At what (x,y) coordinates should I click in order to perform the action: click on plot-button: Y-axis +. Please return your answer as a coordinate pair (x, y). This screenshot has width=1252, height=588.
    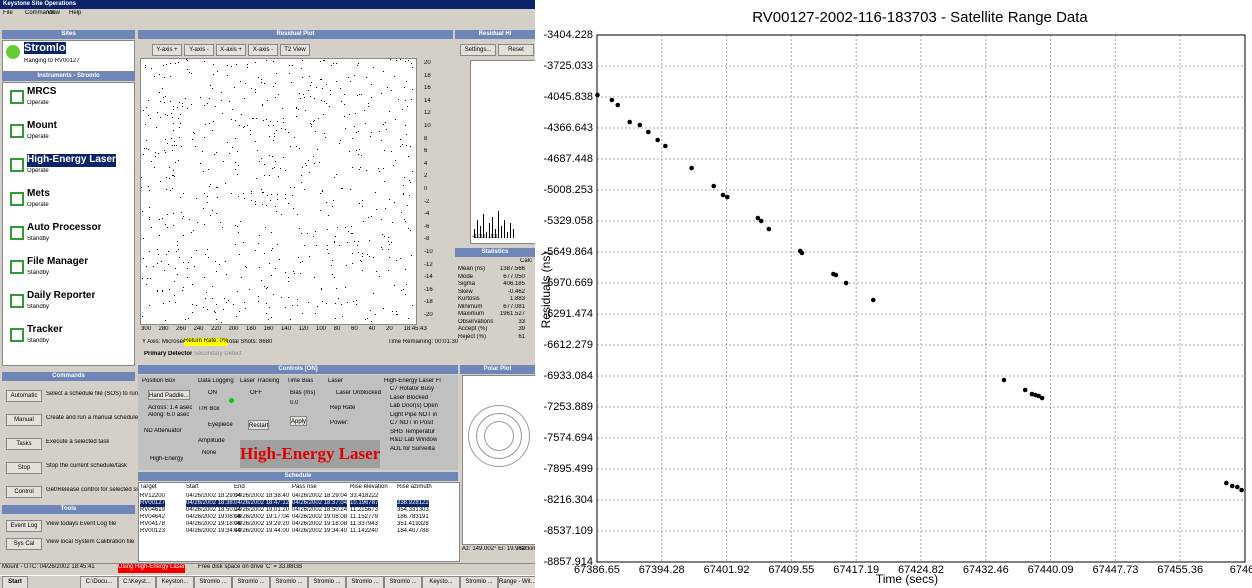
    Looking at the image, I should click on (167, 50).